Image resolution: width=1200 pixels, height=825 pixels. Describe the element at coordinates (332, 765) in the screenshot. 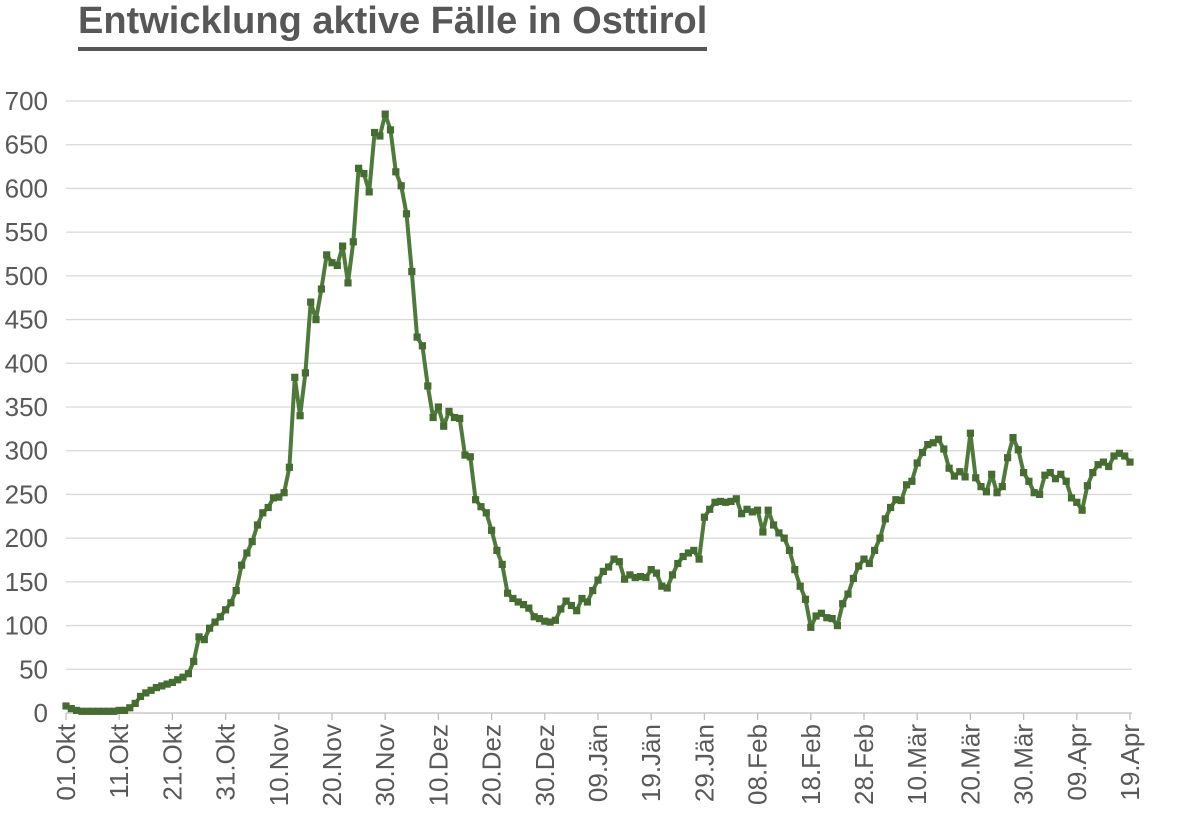

I see `x-tick-label: 20.Nov` at that location.